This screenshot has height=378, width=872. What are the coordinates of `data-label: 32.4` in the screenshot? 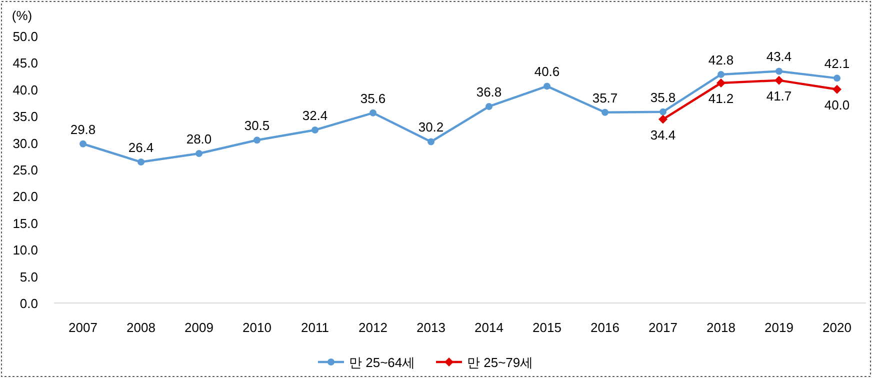 It's located at (315, 115).